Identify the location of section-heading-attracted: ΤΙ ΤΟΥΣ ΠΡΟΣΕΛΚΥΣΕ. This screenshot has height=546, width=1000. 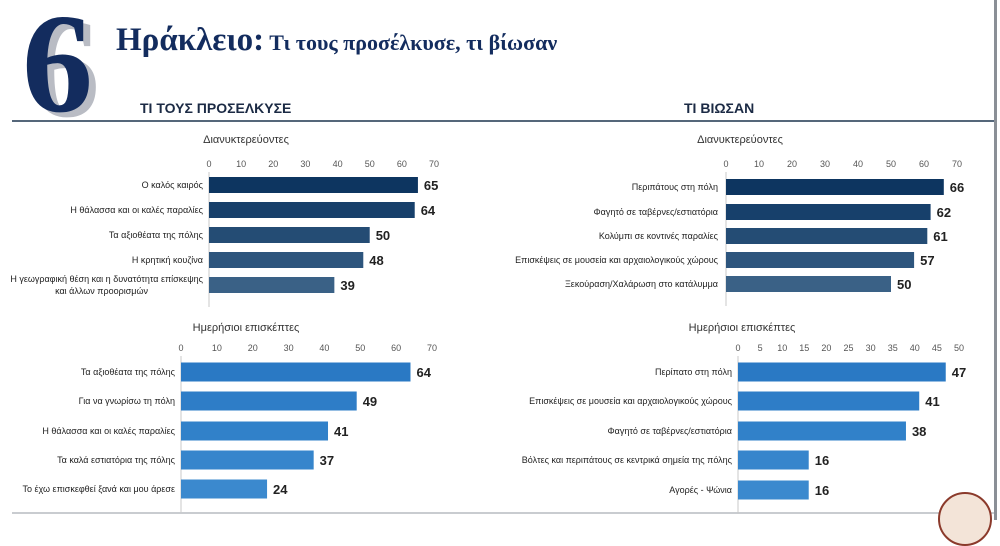
(216, 108).